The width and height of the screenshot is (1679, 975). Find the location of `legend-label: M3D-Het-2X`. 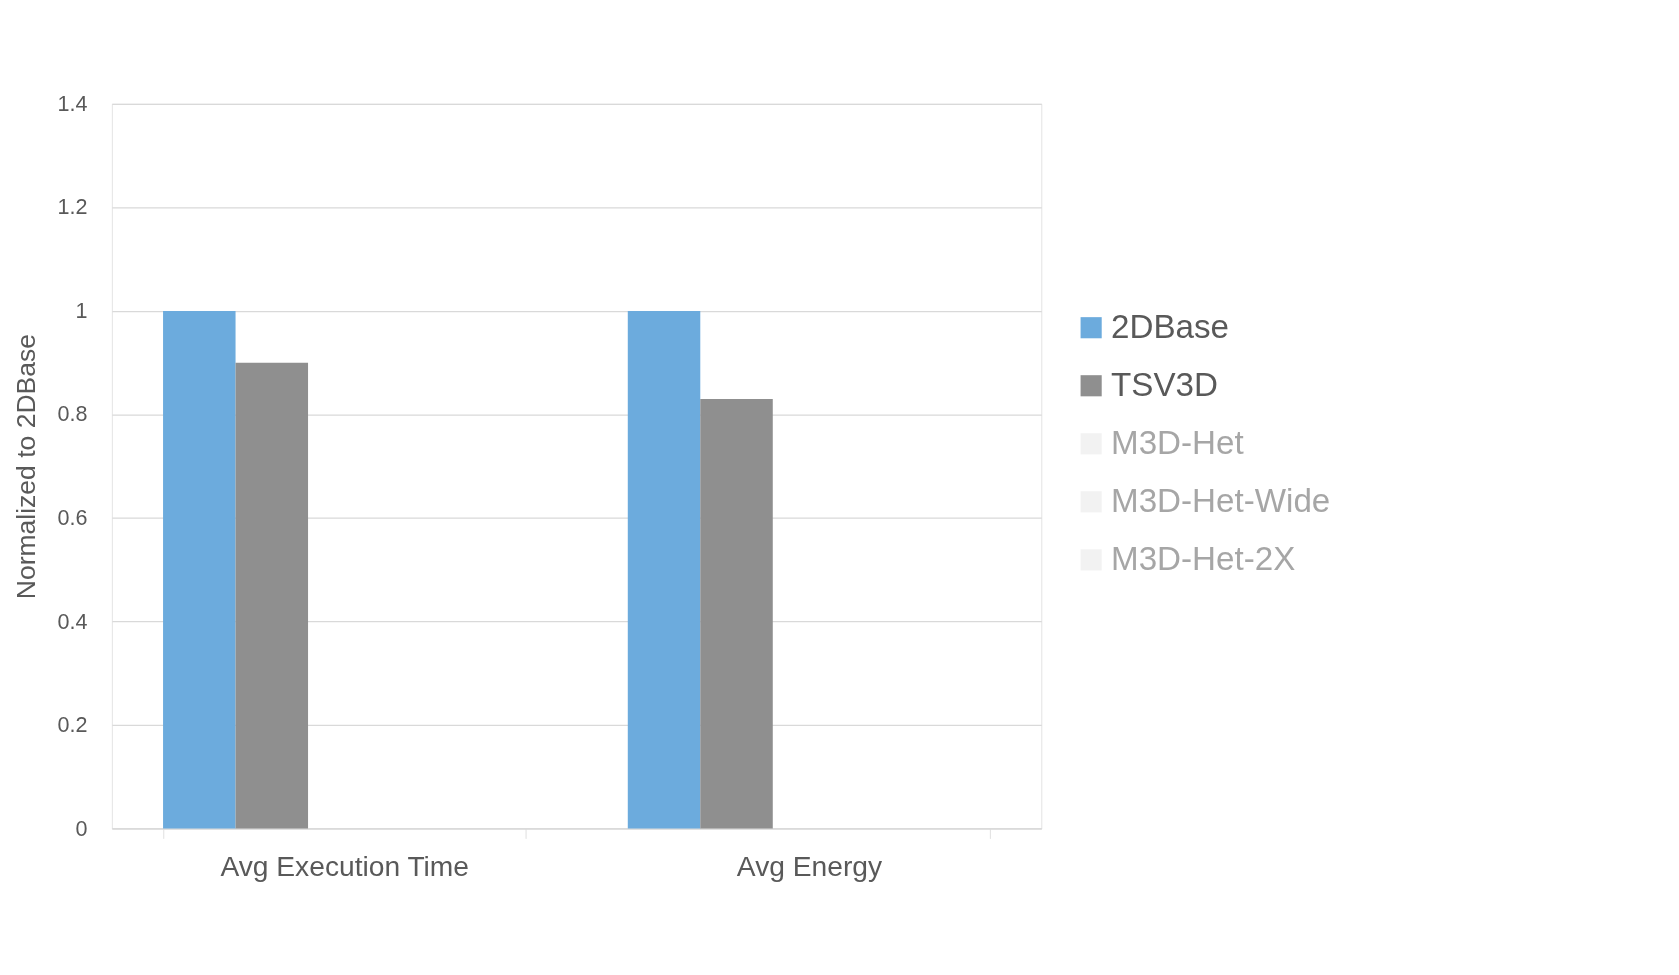

legend-label: M3D-Het-2X is located at coordinates (1203, 558).